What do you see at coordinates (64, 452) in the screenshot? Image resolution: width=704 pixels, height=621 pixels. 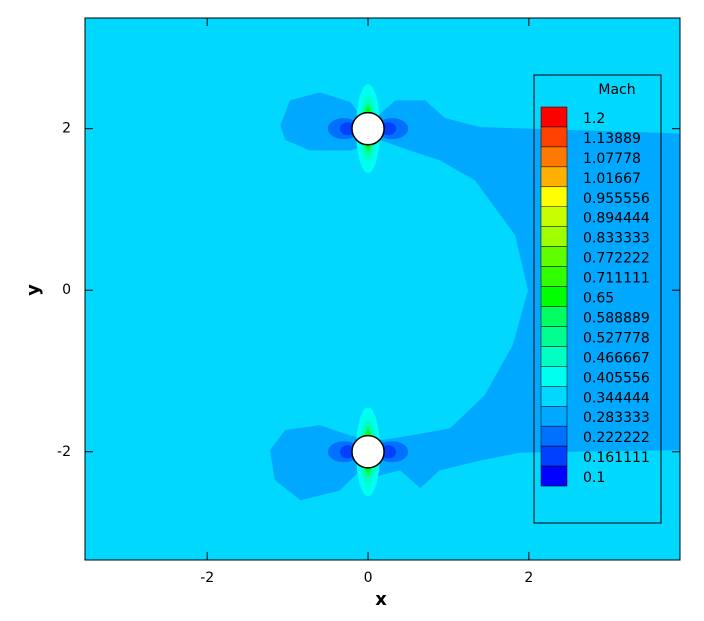 I see `y-tick-label: -2` at bounding box center [64, 452].